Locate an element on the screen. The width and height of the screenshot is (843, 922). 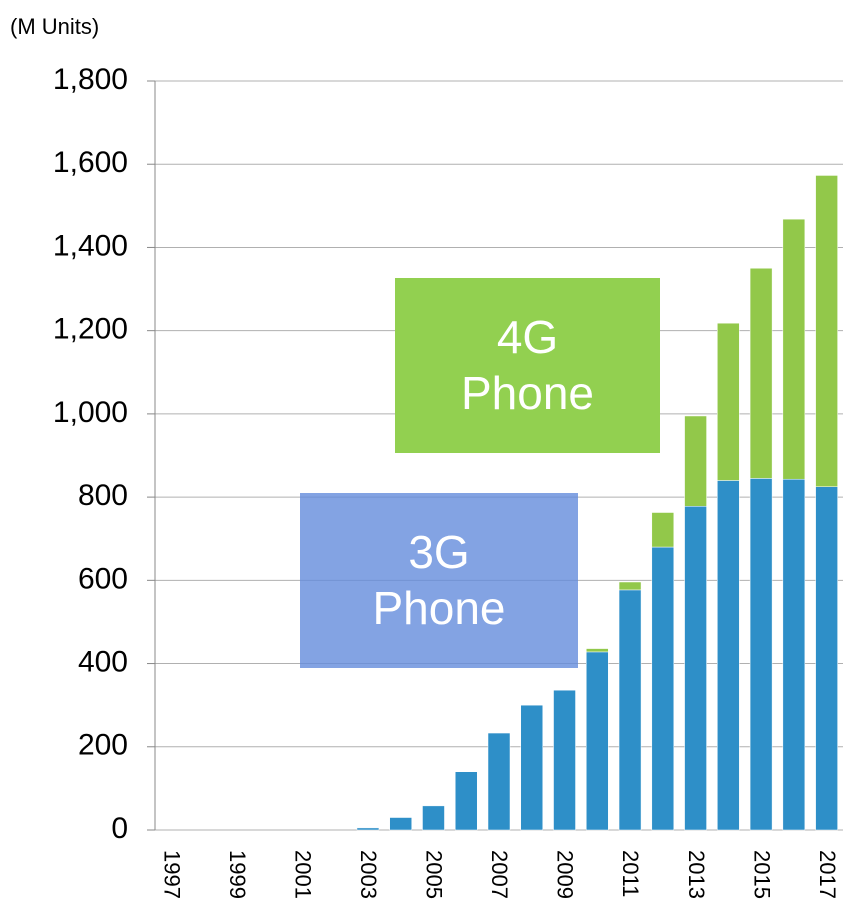
x-tick-label: 2013 is located at coordinates (696, 874).